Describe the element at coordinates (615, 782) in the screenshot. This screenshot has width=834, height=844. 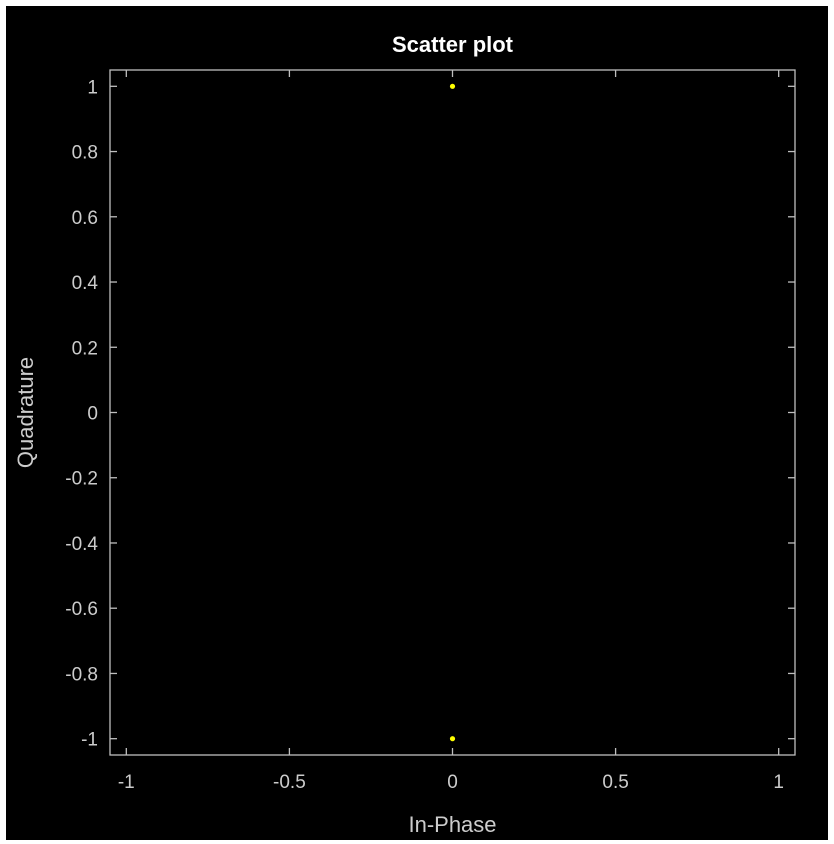
I see `x-tick-label: 0.5` at that location.